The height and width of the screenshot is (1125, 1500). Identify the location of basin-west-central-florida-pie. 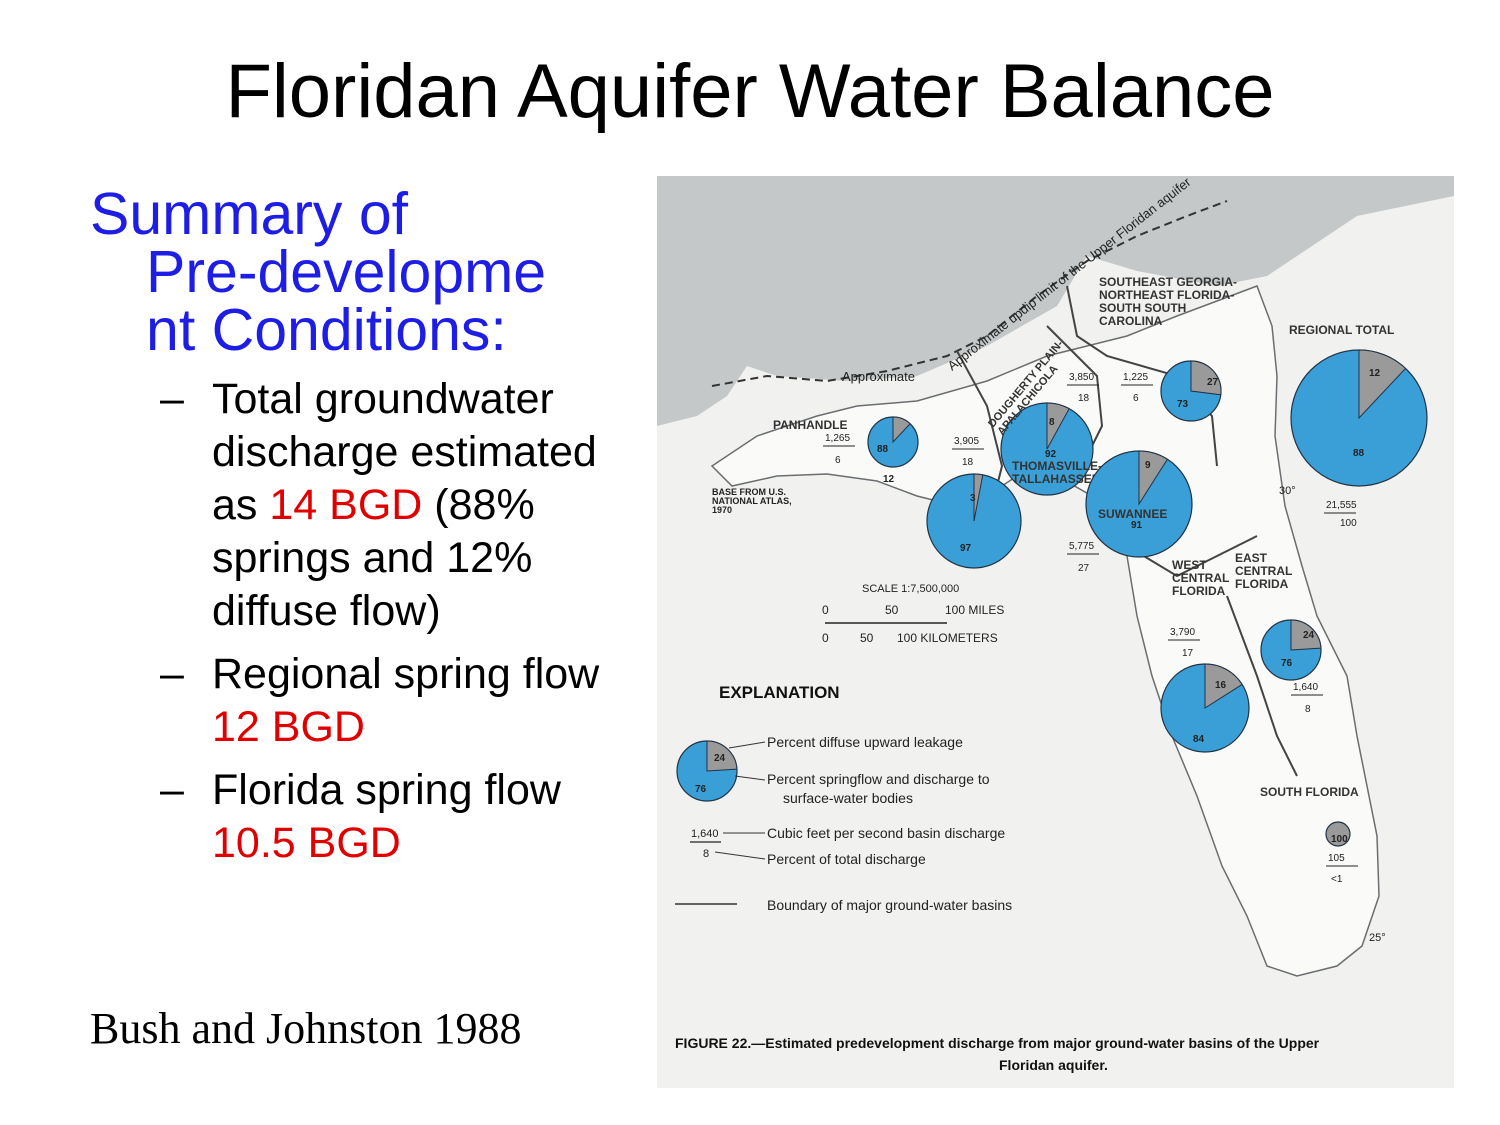
(1205, 708).